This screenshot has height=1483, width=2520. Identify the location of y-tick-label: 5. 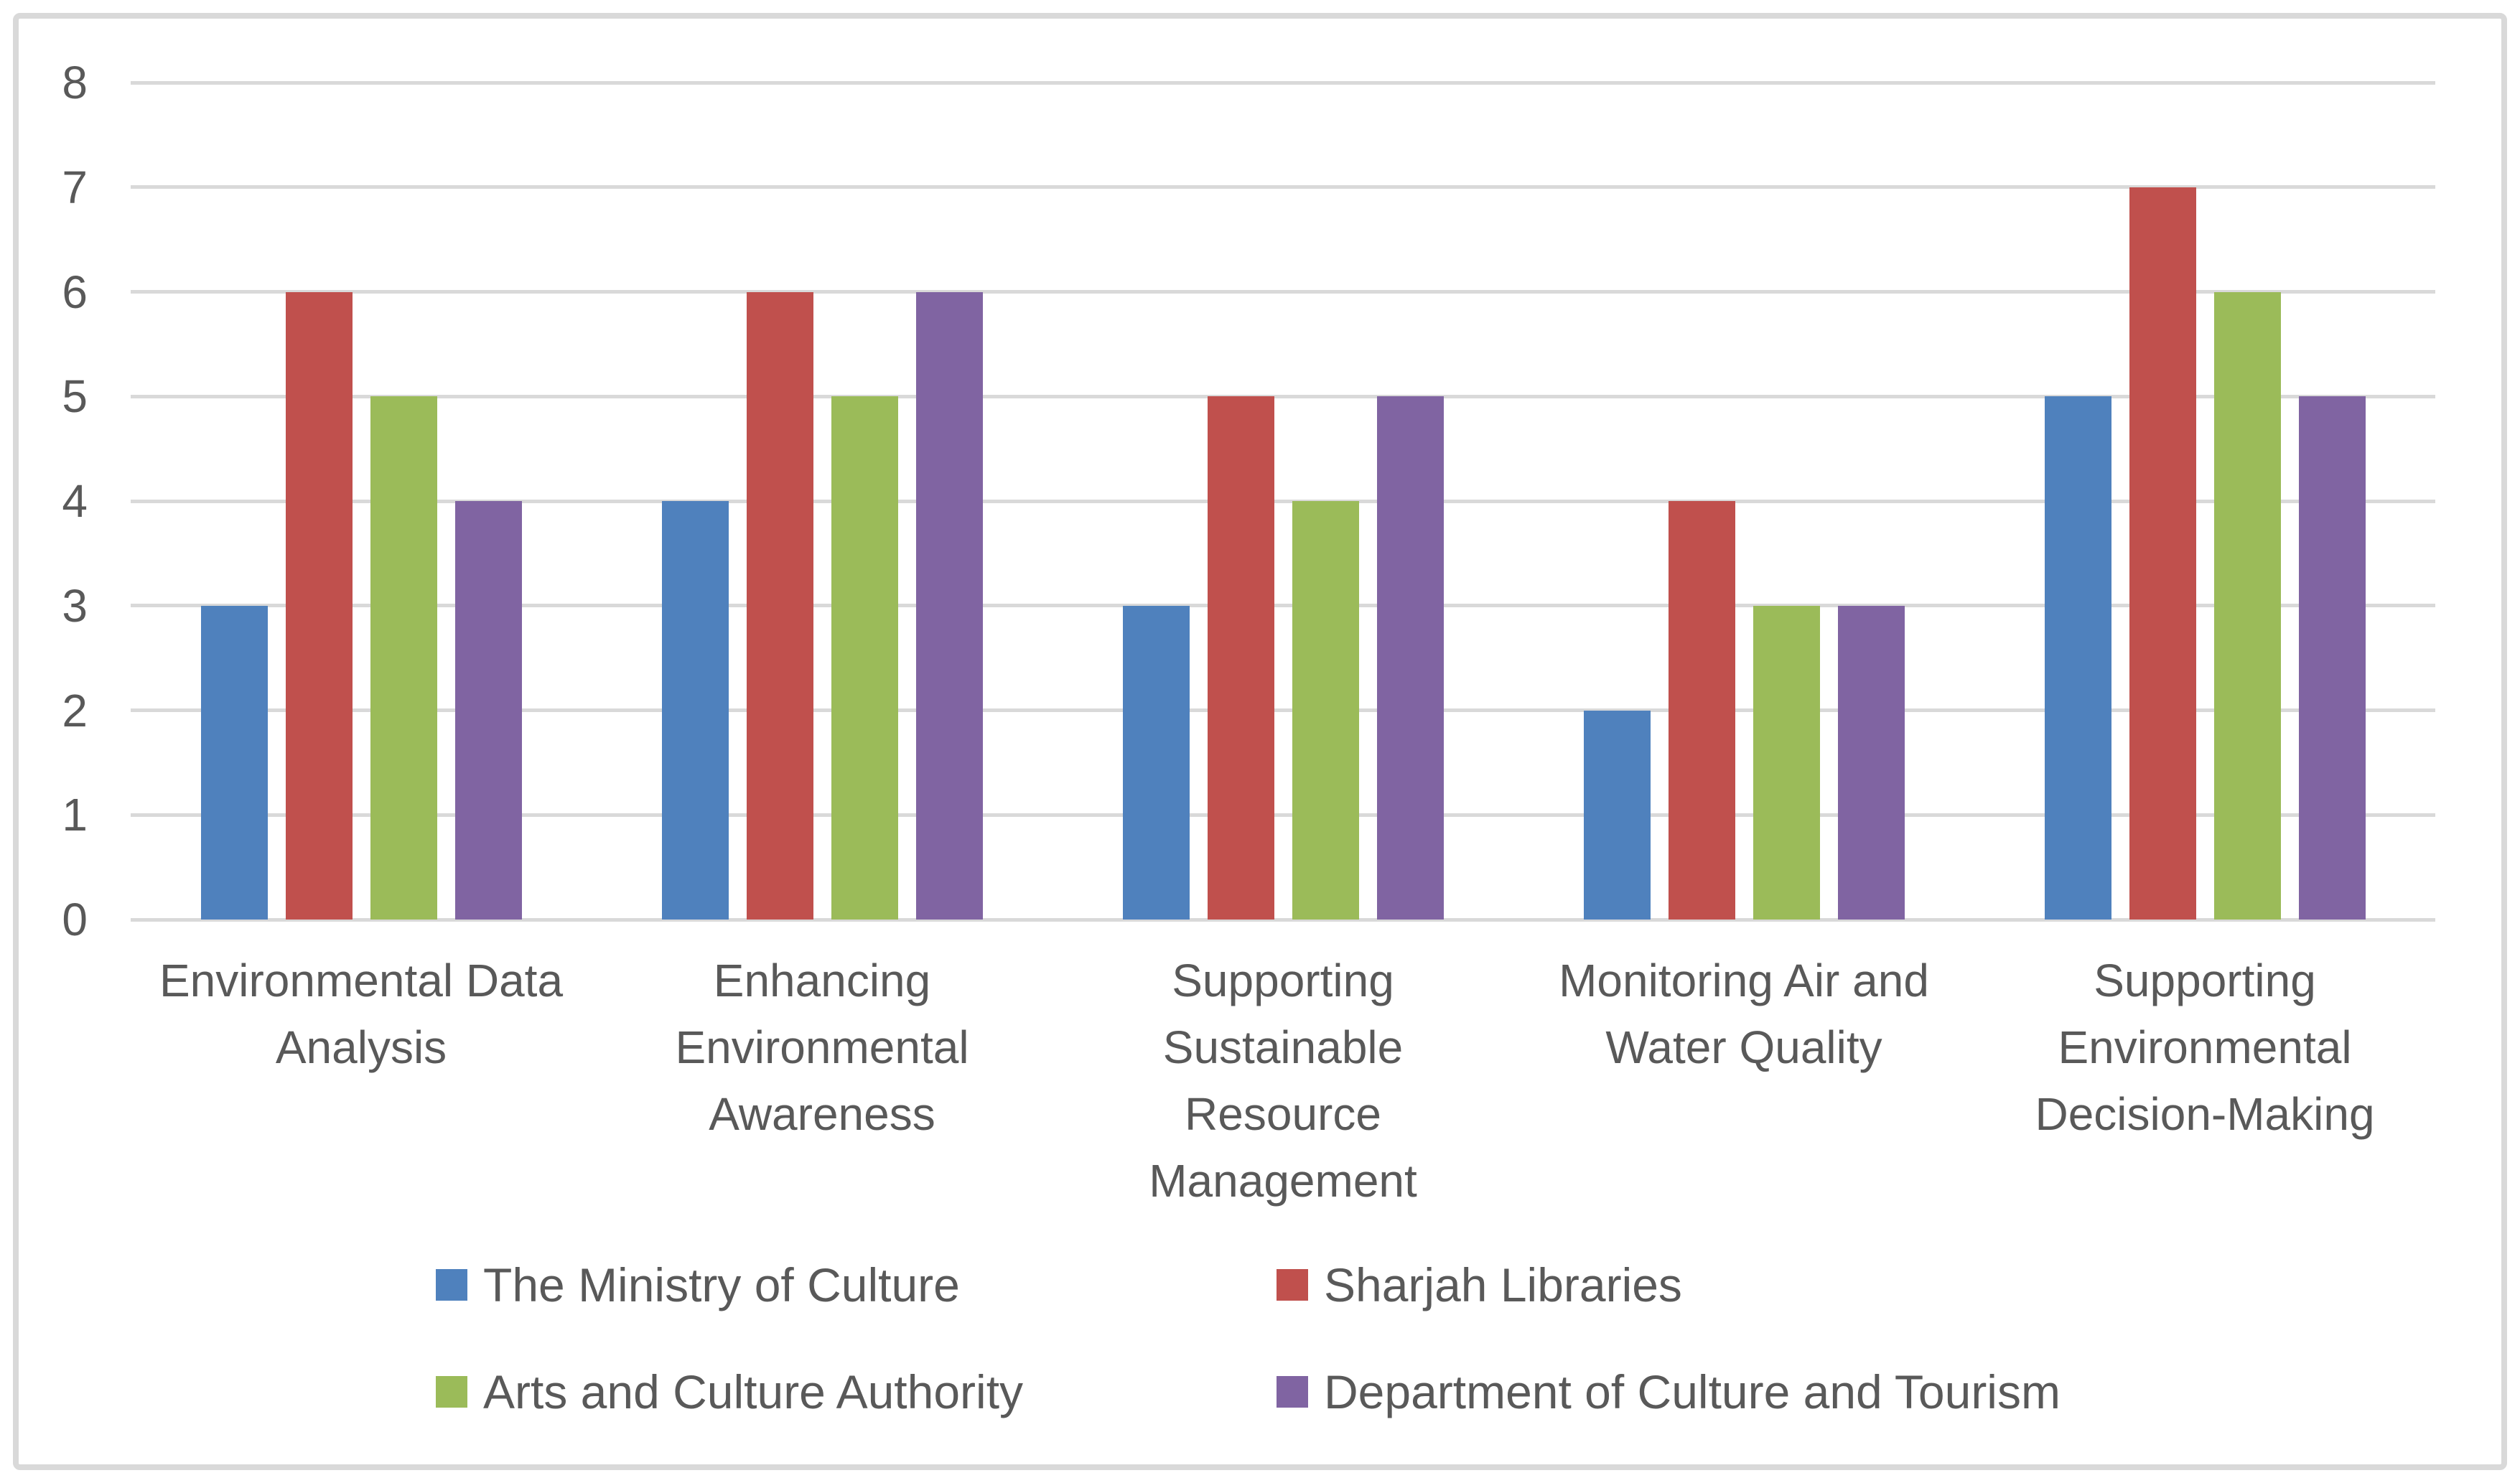
(75, 396).